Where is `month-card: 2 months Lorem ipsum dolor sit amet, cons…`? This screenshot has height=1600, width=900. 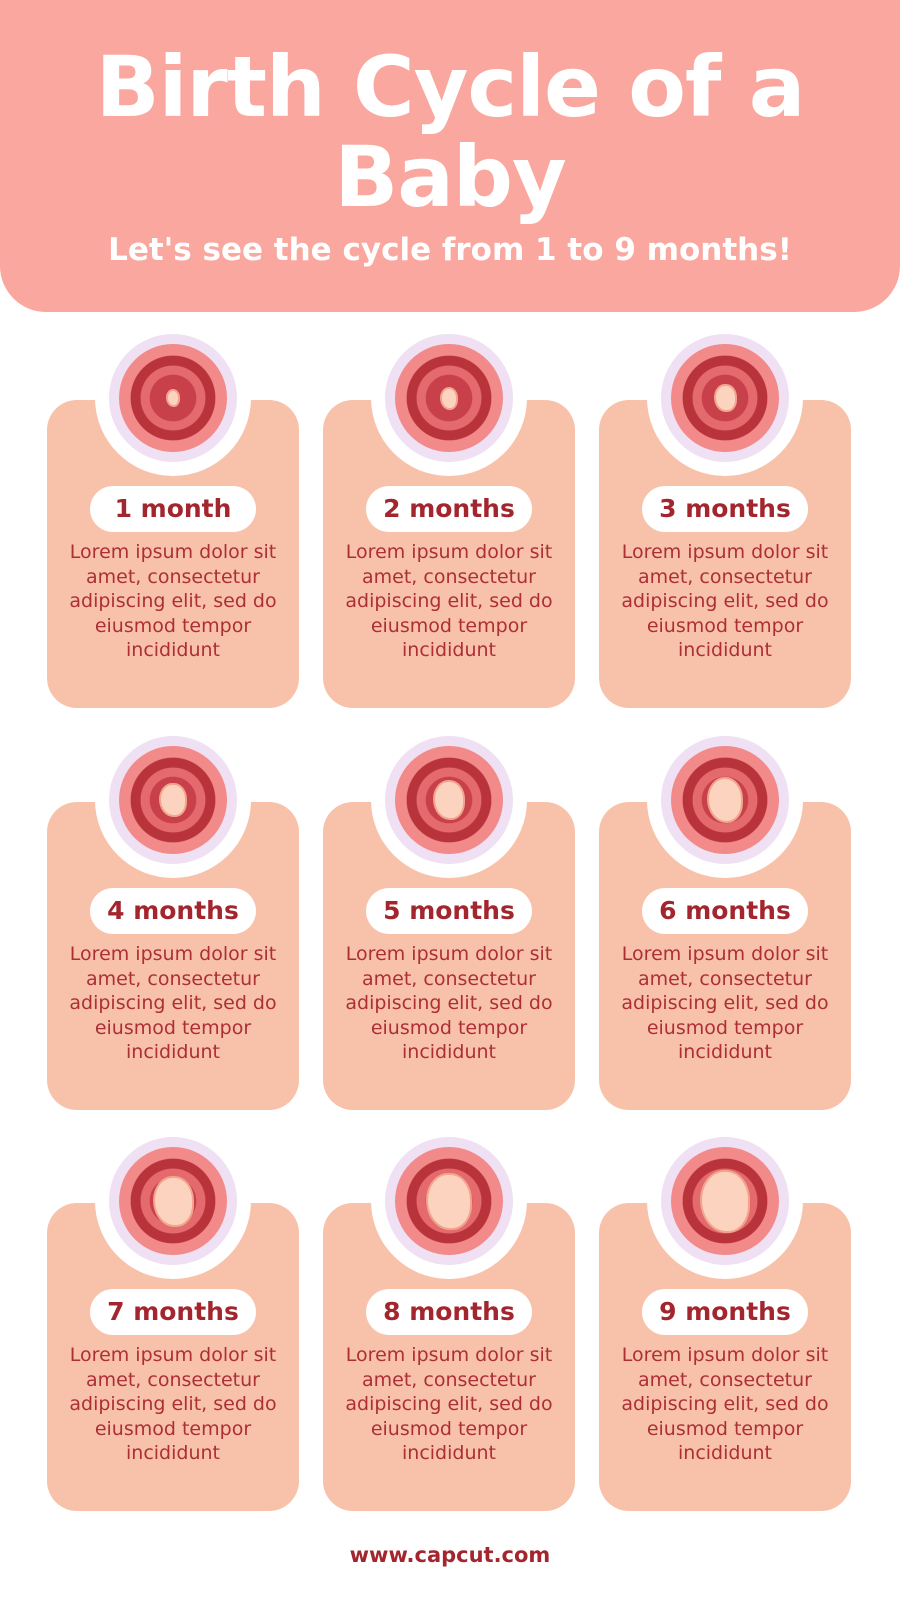 month-card: 2 months Lorem ipsum dolor sit amet, cons… is located at coordinates (449, 514).